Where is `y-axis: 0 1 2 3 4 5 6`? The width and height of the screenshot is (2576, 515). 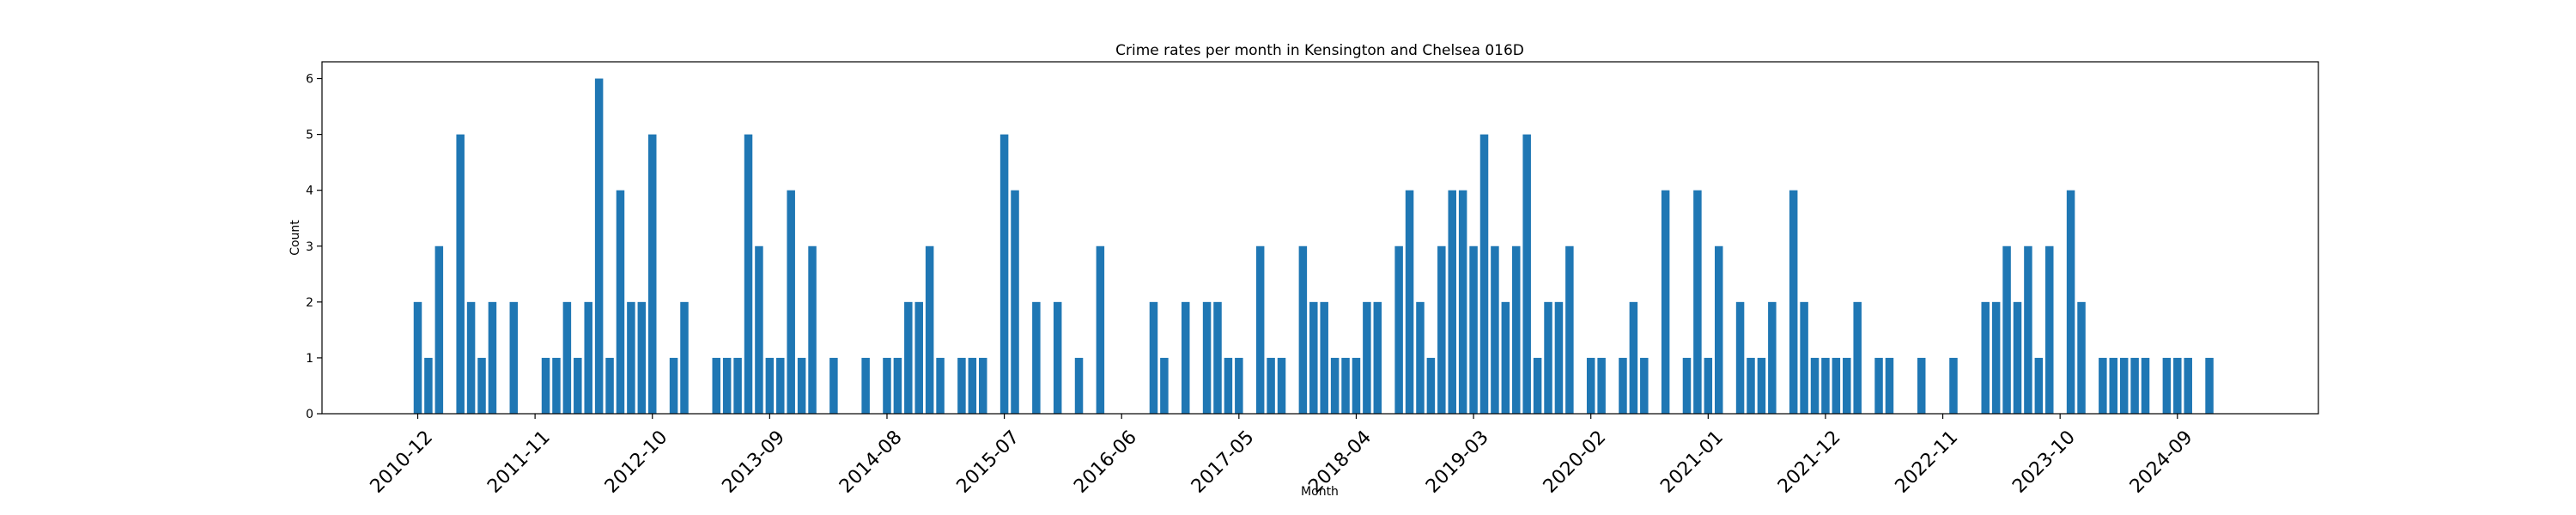 y-axis: 0 1 2 3 4 5 6 is located at coordinates (314, 247).